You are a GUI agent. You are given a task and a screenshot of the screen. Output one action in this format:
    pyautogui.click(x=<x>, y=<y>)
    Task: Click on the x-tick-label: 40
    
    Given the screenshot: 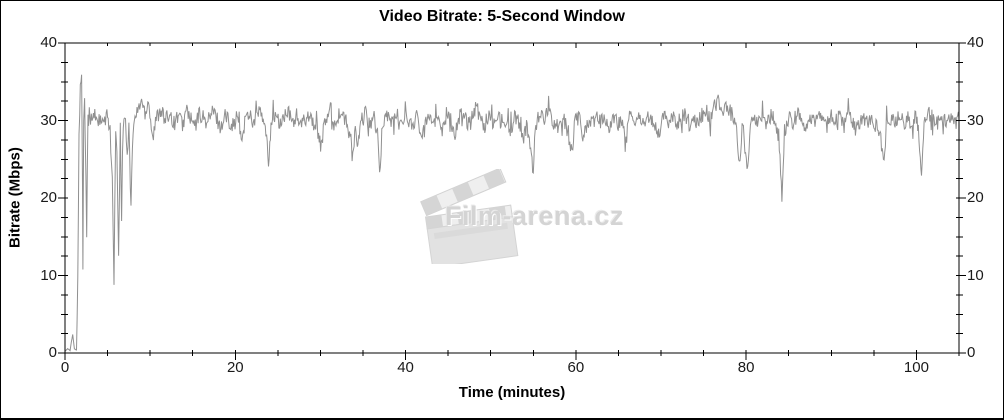 What is the action you would take?
    pyautogui.click(x=405, y=367)
    